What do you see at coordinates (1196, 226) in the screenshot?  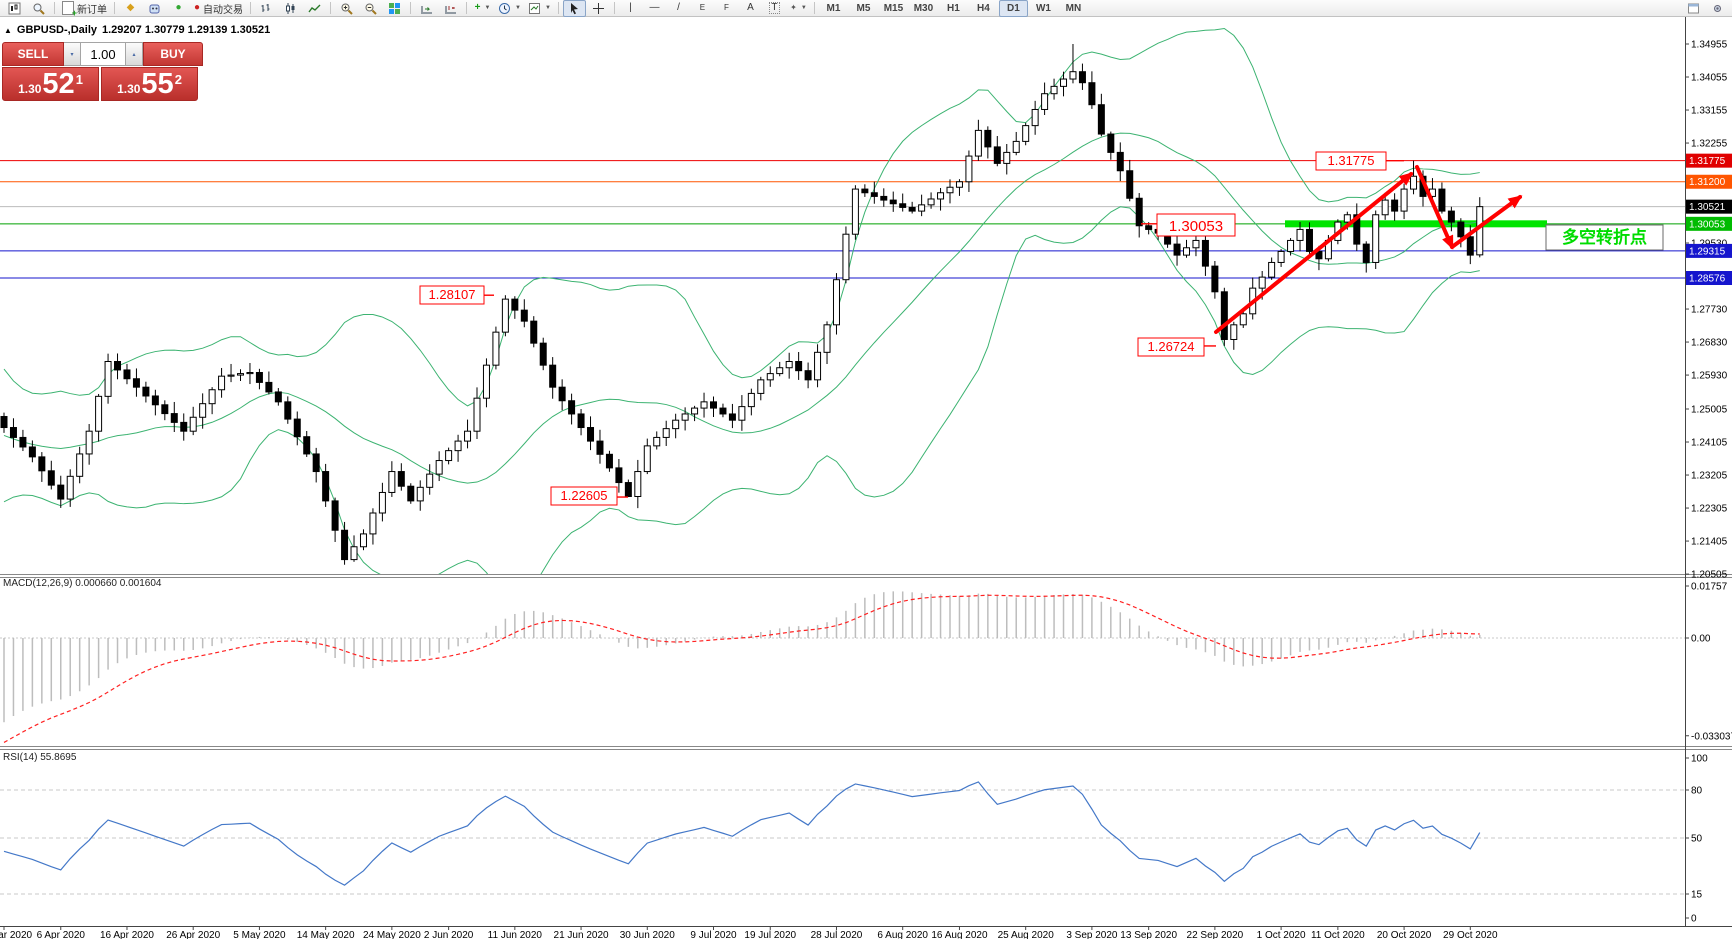 I see `svg-text: 1.30053` at bounding box center [1196, 226].